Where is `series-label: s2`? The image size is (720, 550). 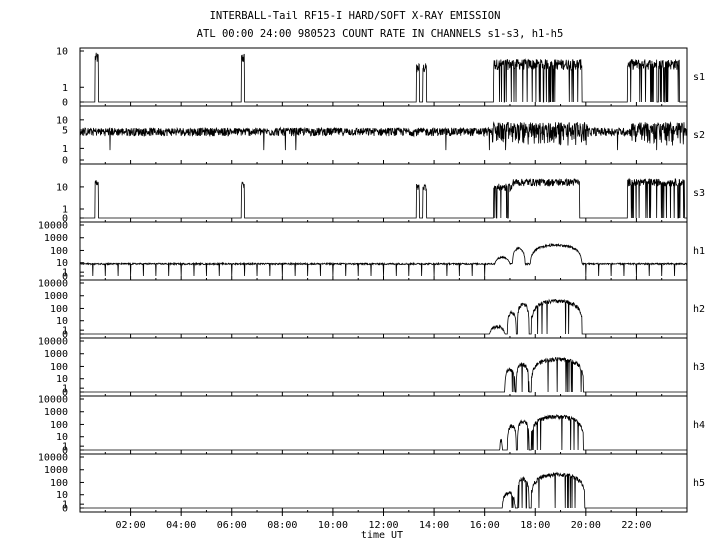 series-label: s2 is located at coordinates (699, 135).